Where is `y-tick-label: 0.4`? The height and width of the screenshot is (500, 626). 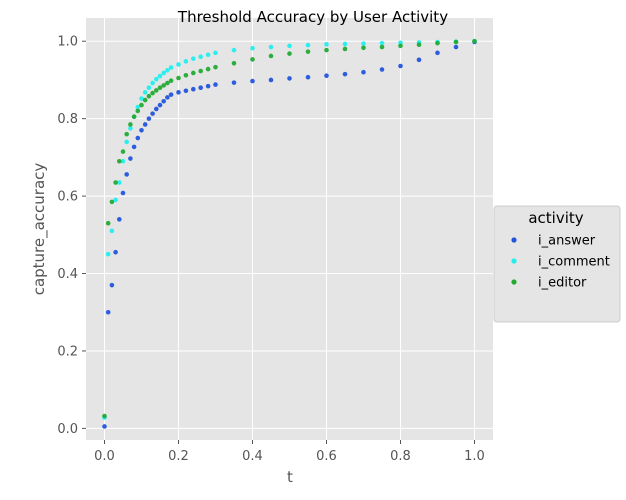 y-tick-label: 0.4 is located at coordinates (67, 274).